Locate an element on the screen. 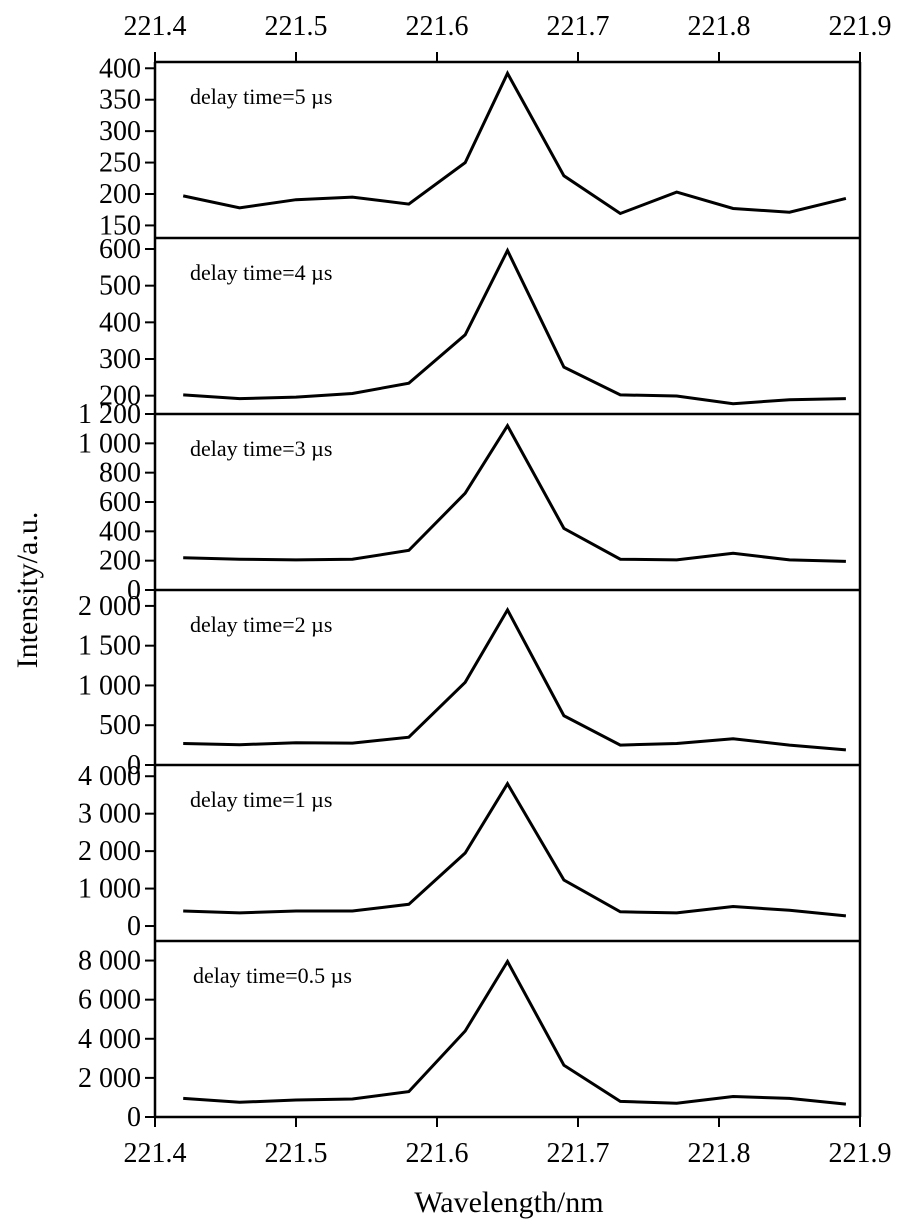 This screenshot has height=1226, width=900. panel-annotation: delay time=3 µs is located at coordinates (261, 448).